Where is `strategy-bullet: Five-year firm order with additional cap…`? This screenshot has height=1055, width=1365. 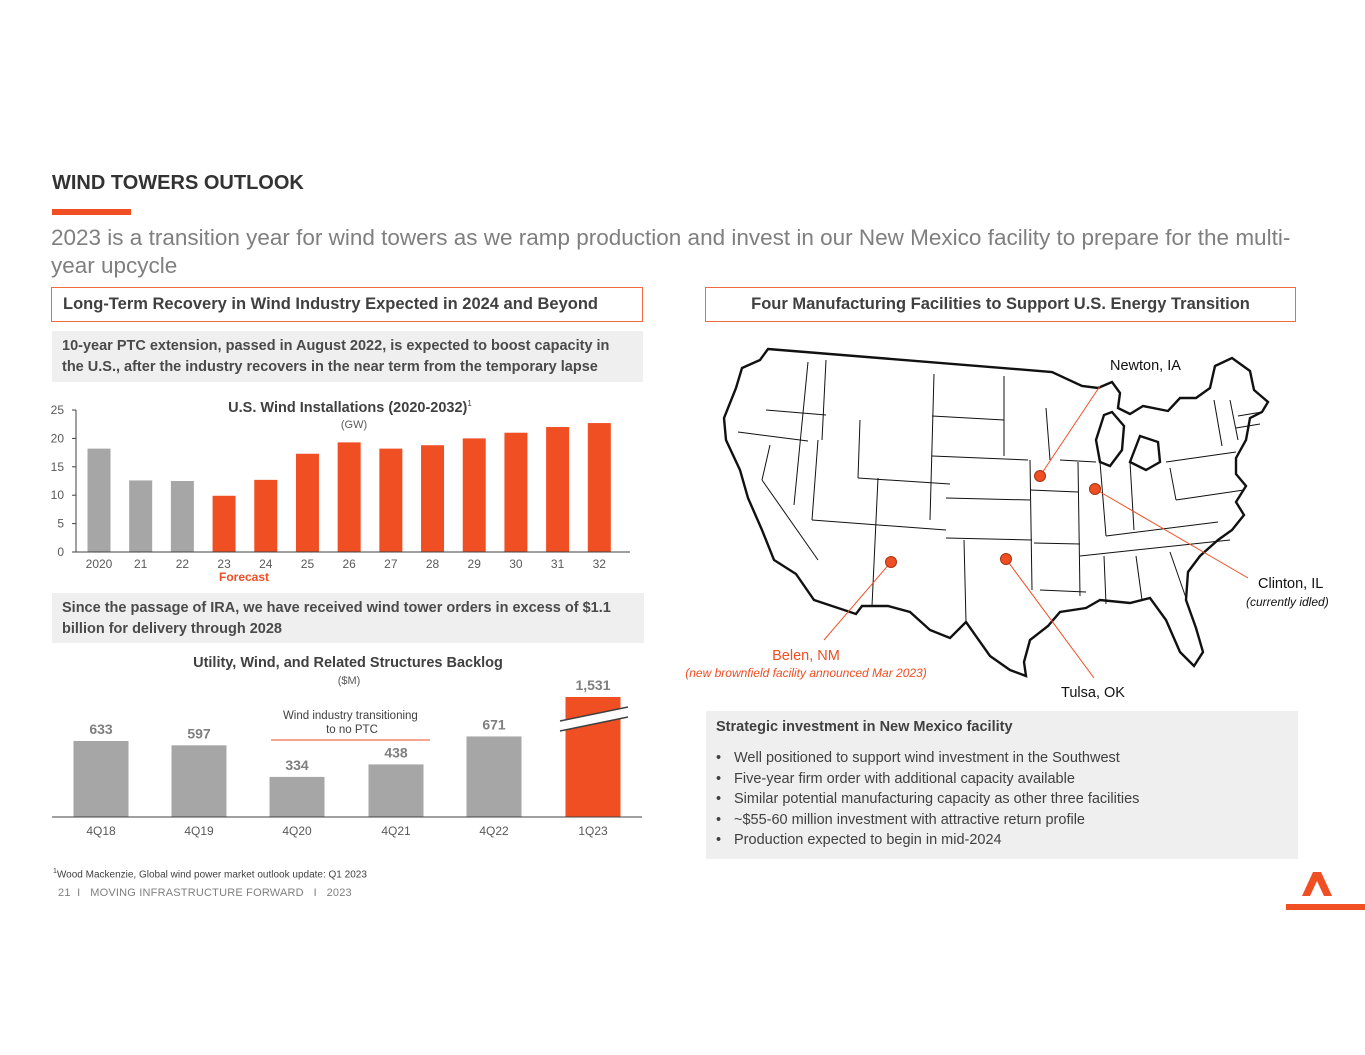 strategy-bullet: Five-year firm order with additional cap… is located at coordinates (1002, 779).